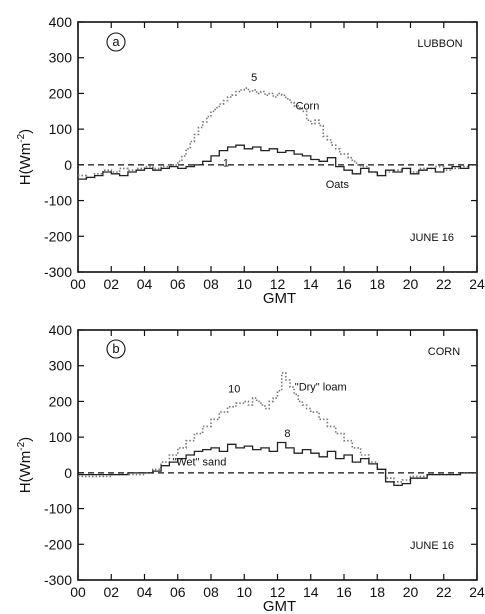  I want to click on chart-title: LUBBON, so click(439, 44).